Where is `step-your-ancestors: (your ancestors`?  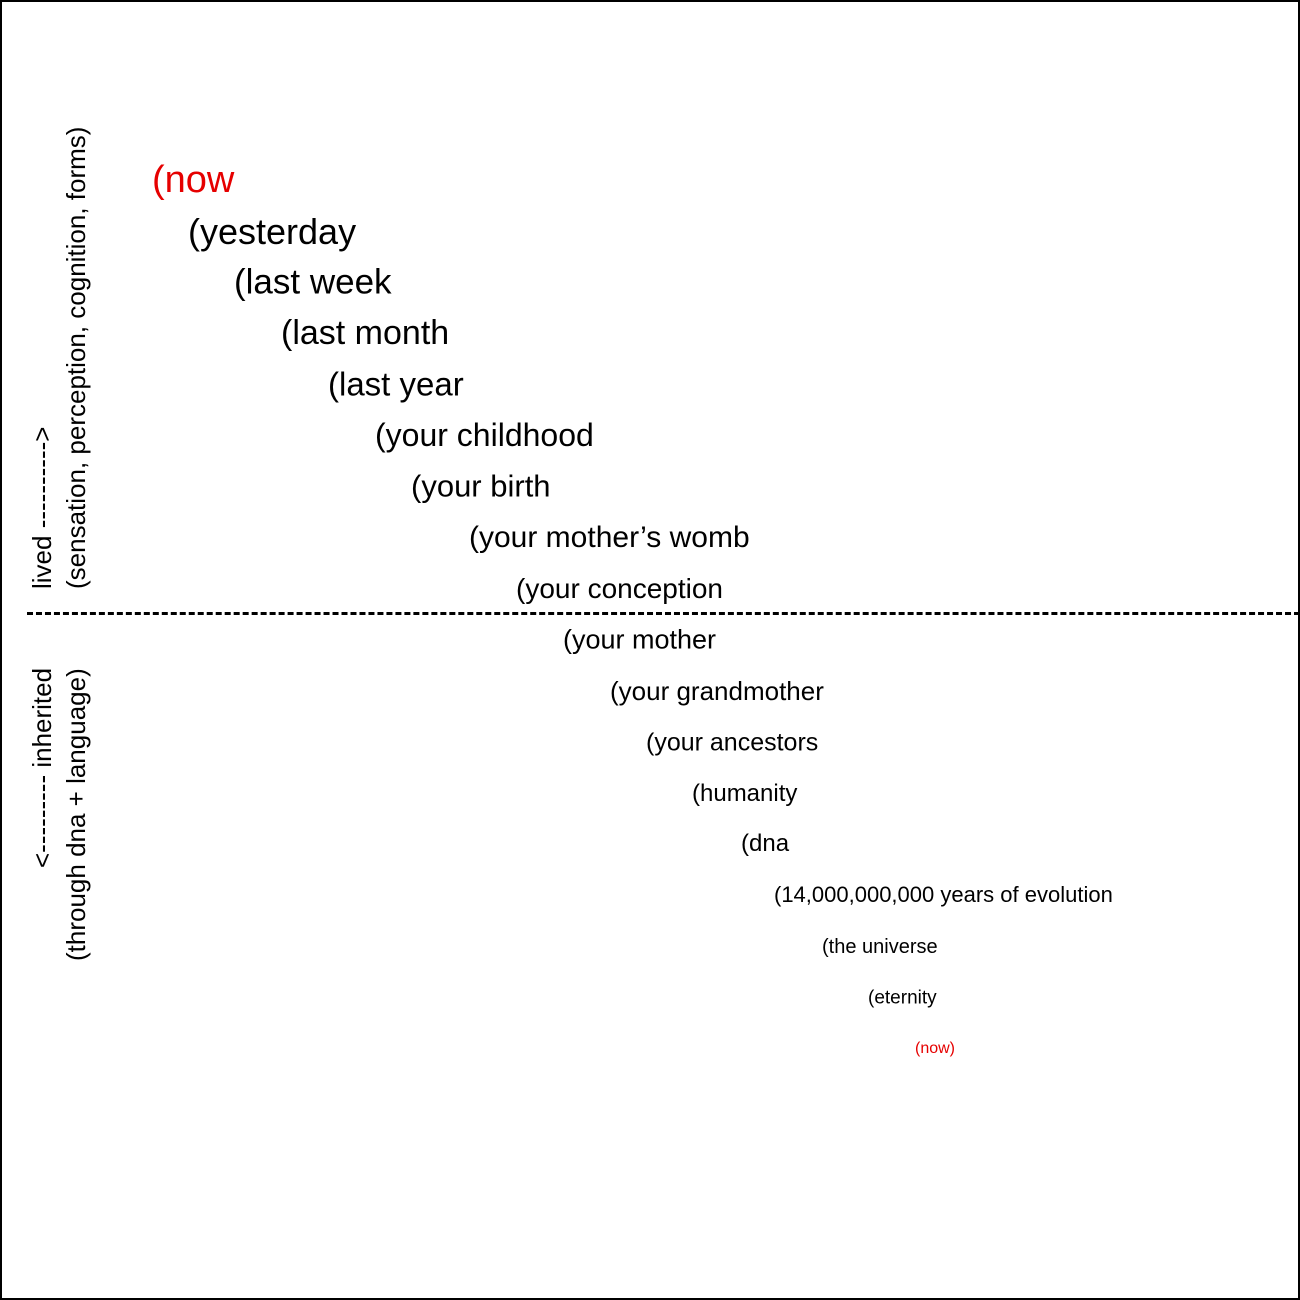
step-your-ancestors: (your ancestors is located at coordinates (732, 742).